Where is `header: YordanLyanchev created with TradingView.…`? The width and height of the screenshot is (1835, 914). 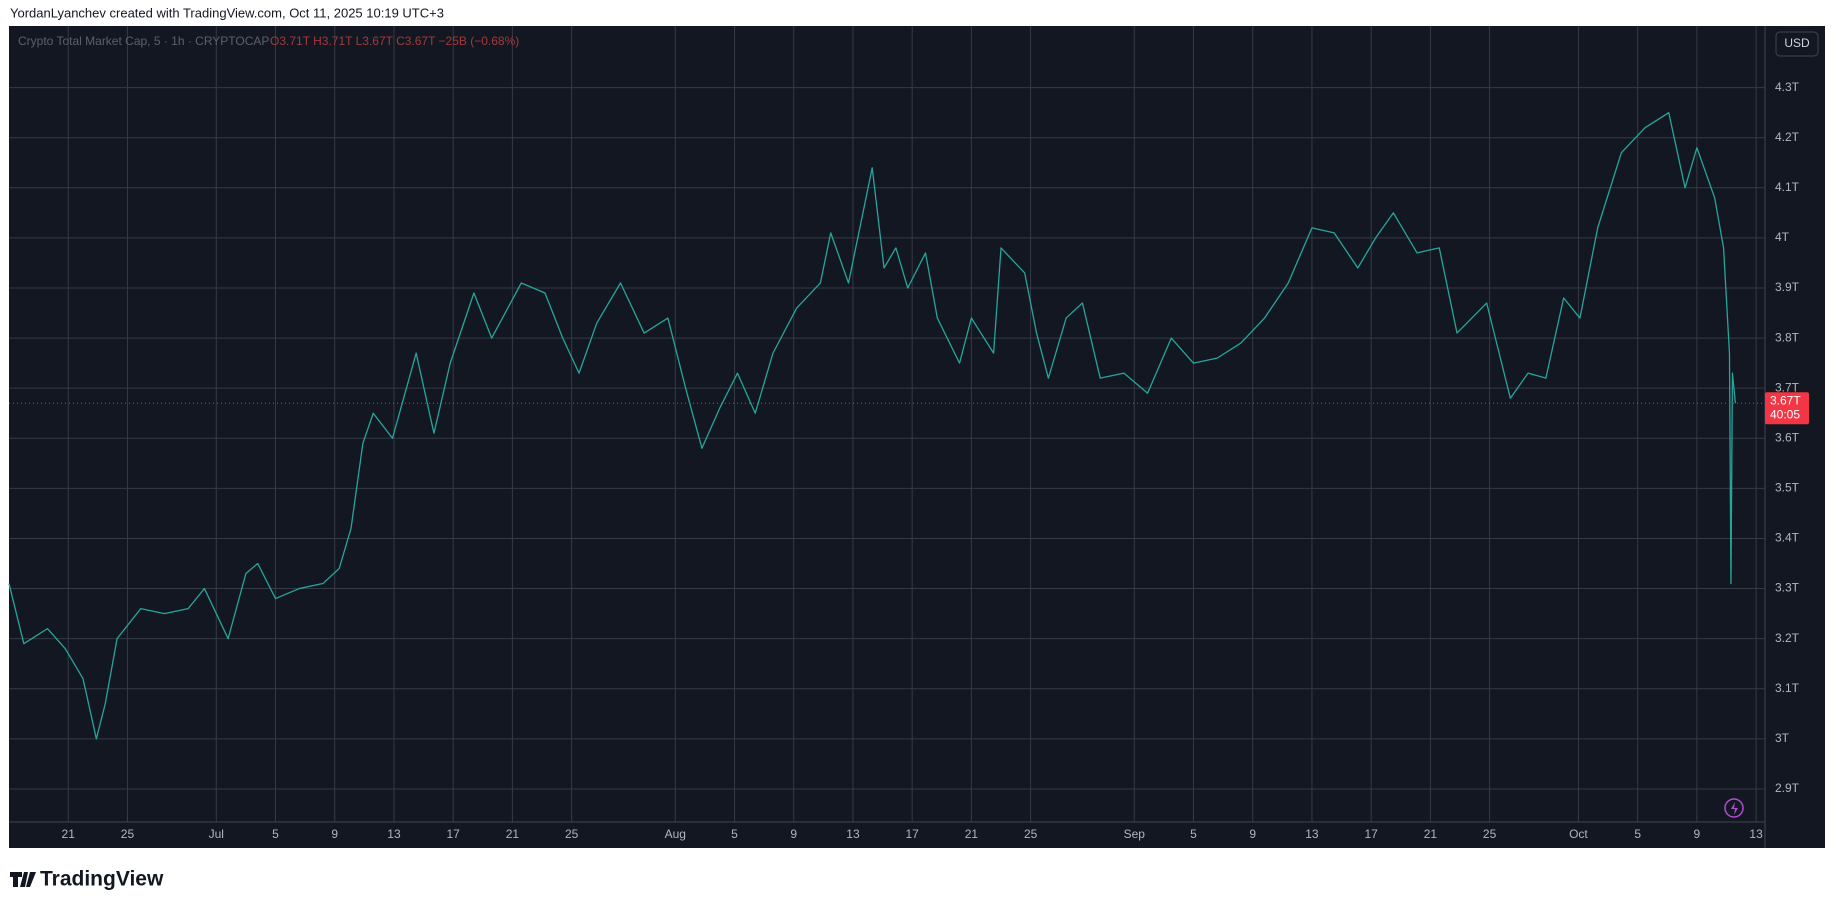
header: YordanLyanchev created with TradingView.… is located at coordinates (227, 12).